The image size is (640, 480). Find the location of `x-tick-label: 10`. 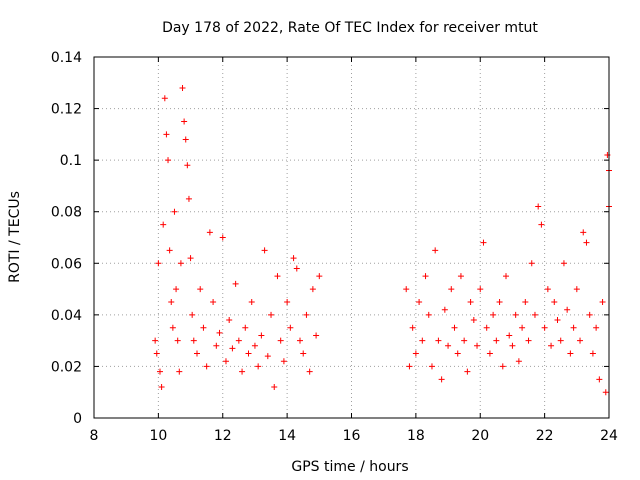

x-tick-label: 10 is located at coordinates (158, 436).